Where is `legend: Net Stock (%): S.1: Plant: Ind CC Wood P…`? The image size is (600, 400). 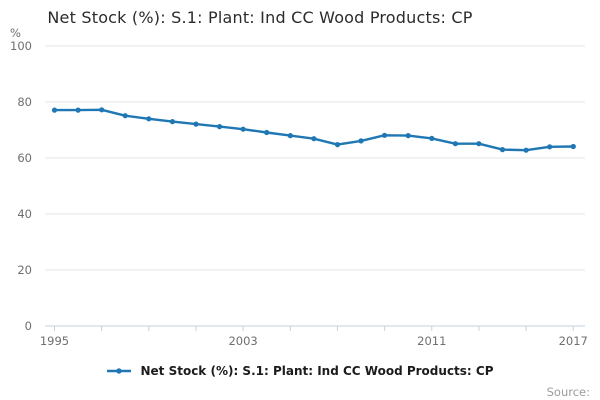
legend: Net Stock (%): S.1: Plant: Ind CC Wood P… is located at coordinates (300, 371).